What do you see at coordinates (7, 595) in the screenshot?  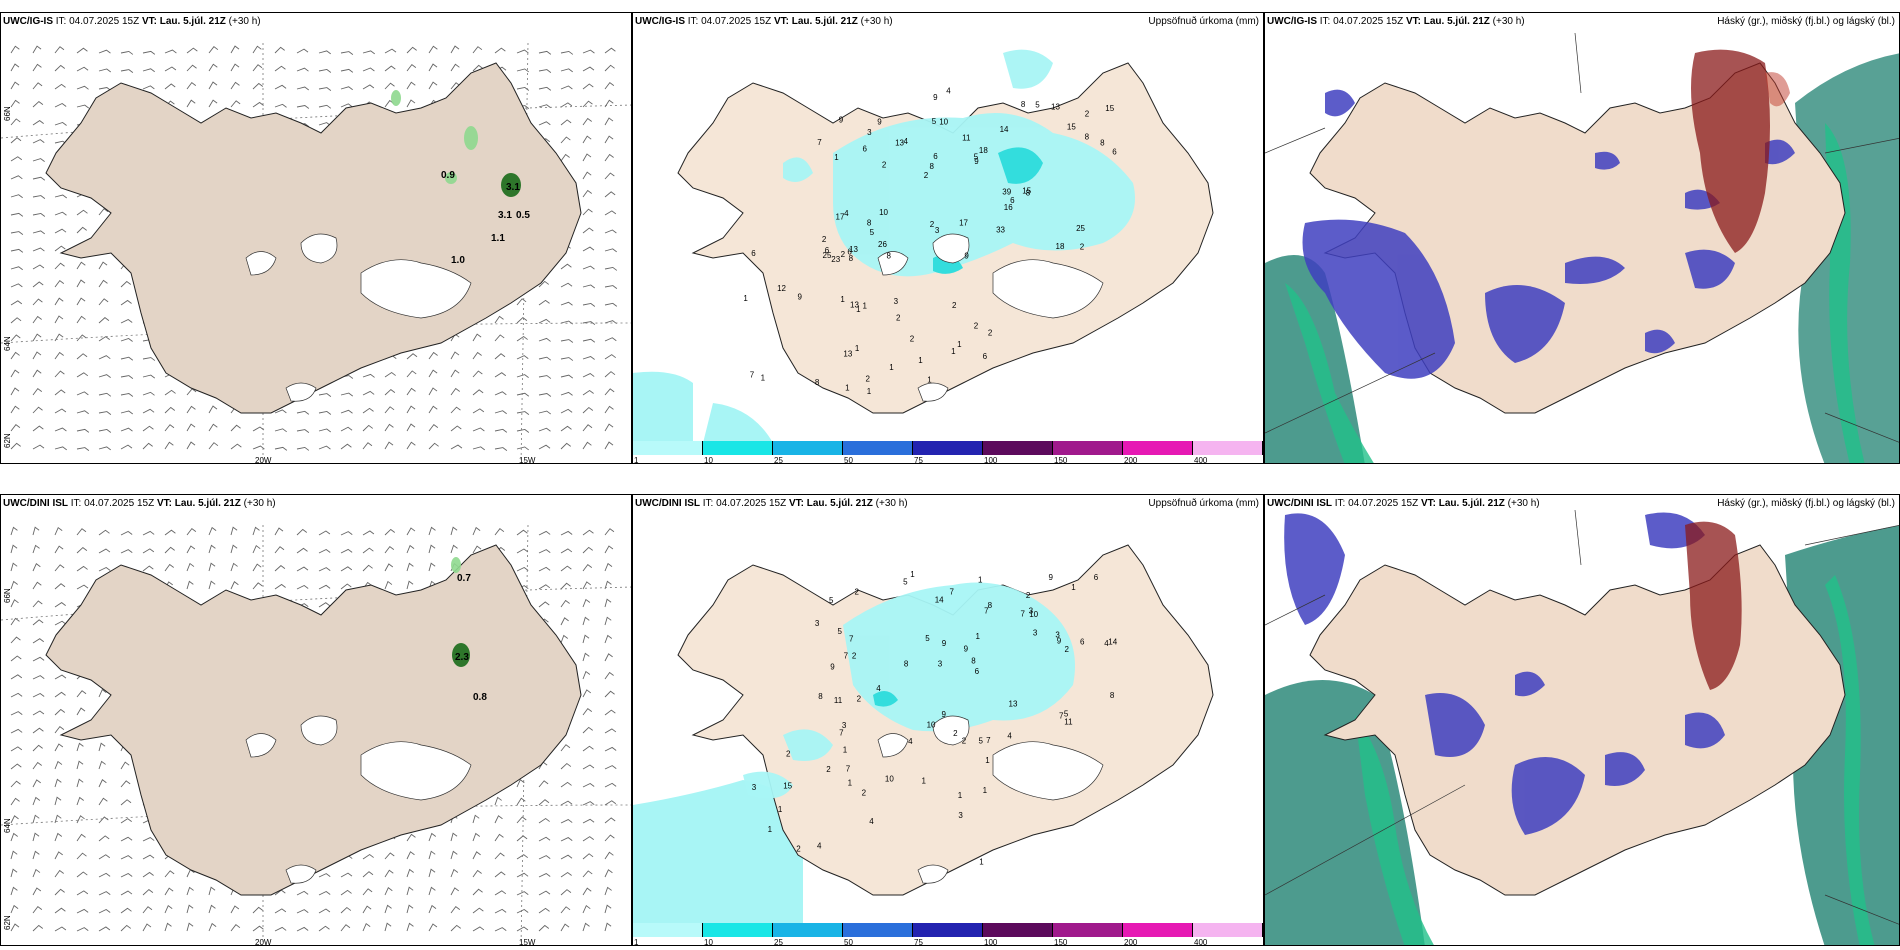 I see `lat-label-66n: 66N` at bounding box center [7, 595].